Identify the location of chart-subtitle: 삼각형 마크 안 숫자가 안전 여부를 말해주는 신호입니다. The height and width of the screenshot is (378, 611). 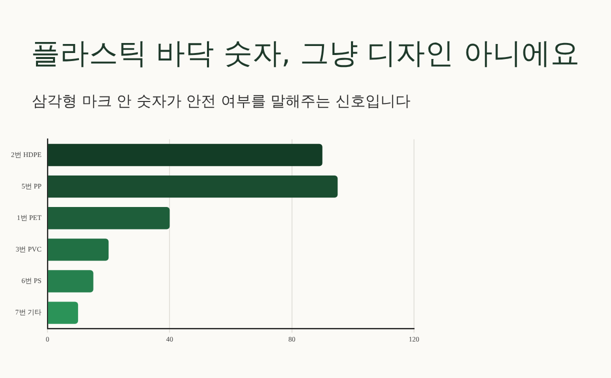
(221, 101).